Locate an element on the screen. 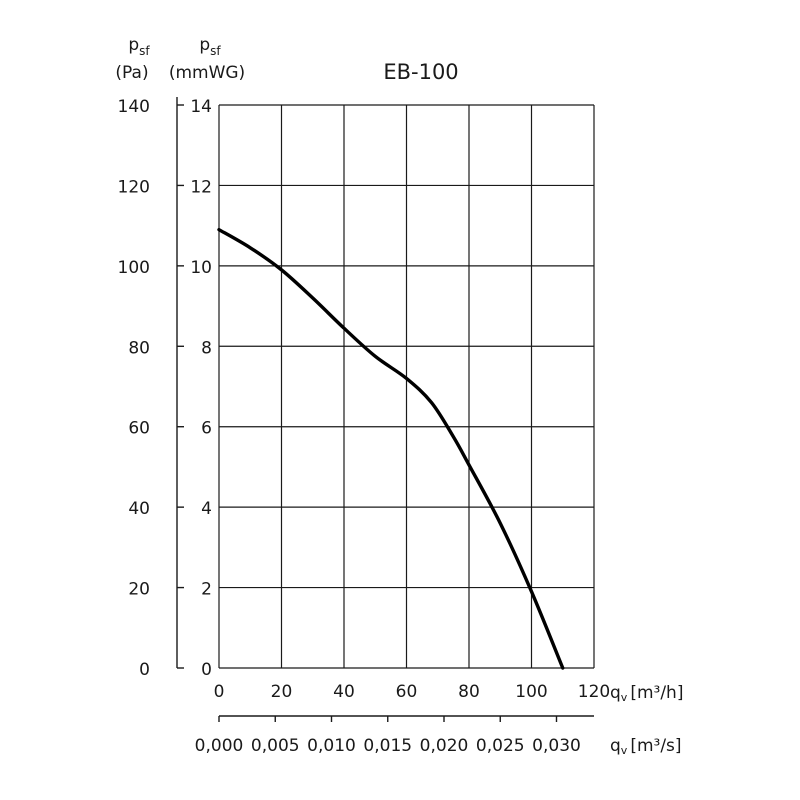 This screenshot has height=800, width=800. y-inner-tick-label: 4 is located at coordinates (206, 509).